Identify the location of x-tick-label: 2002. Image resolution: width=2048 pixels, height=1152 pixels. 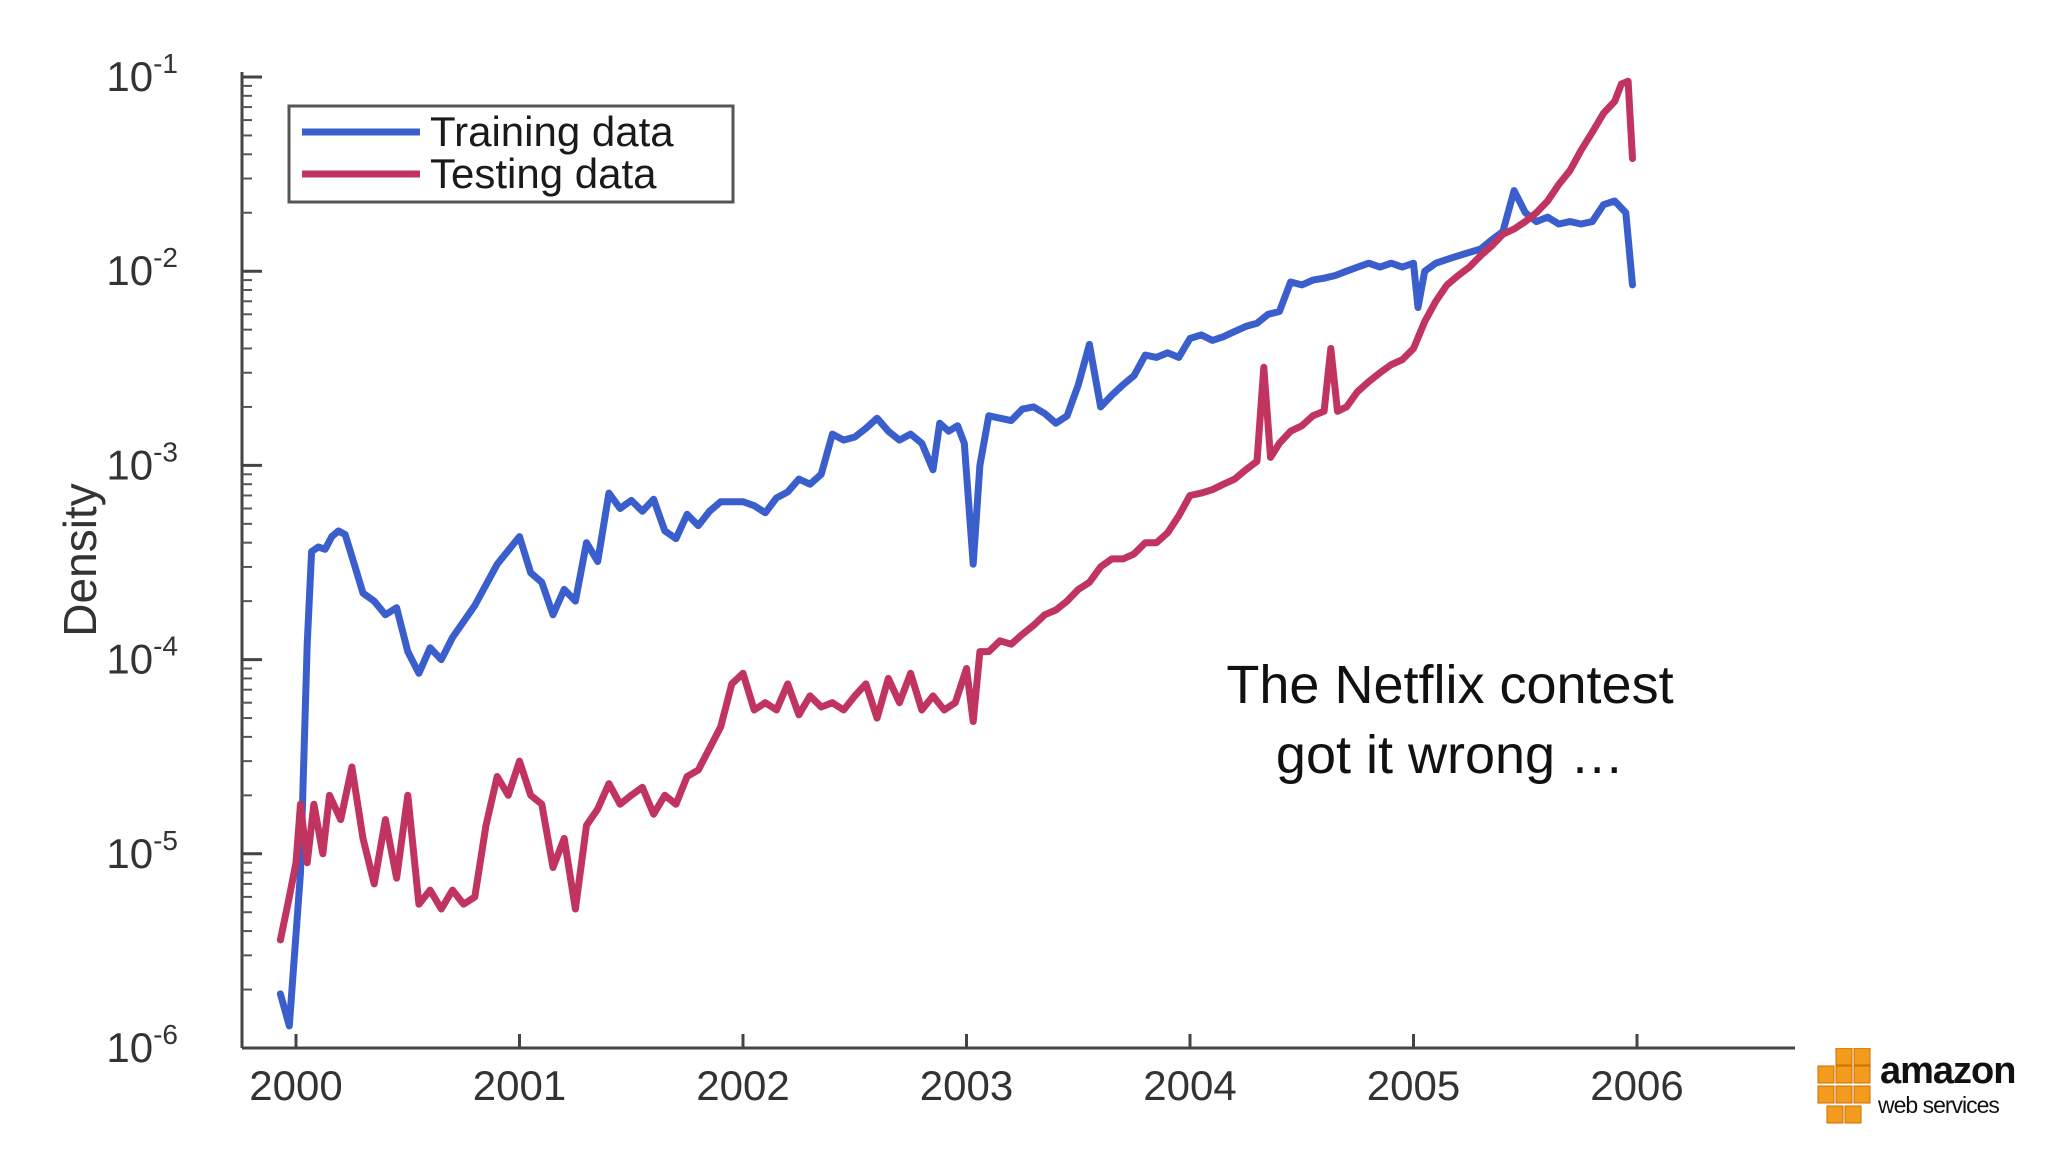
(742, 1085).